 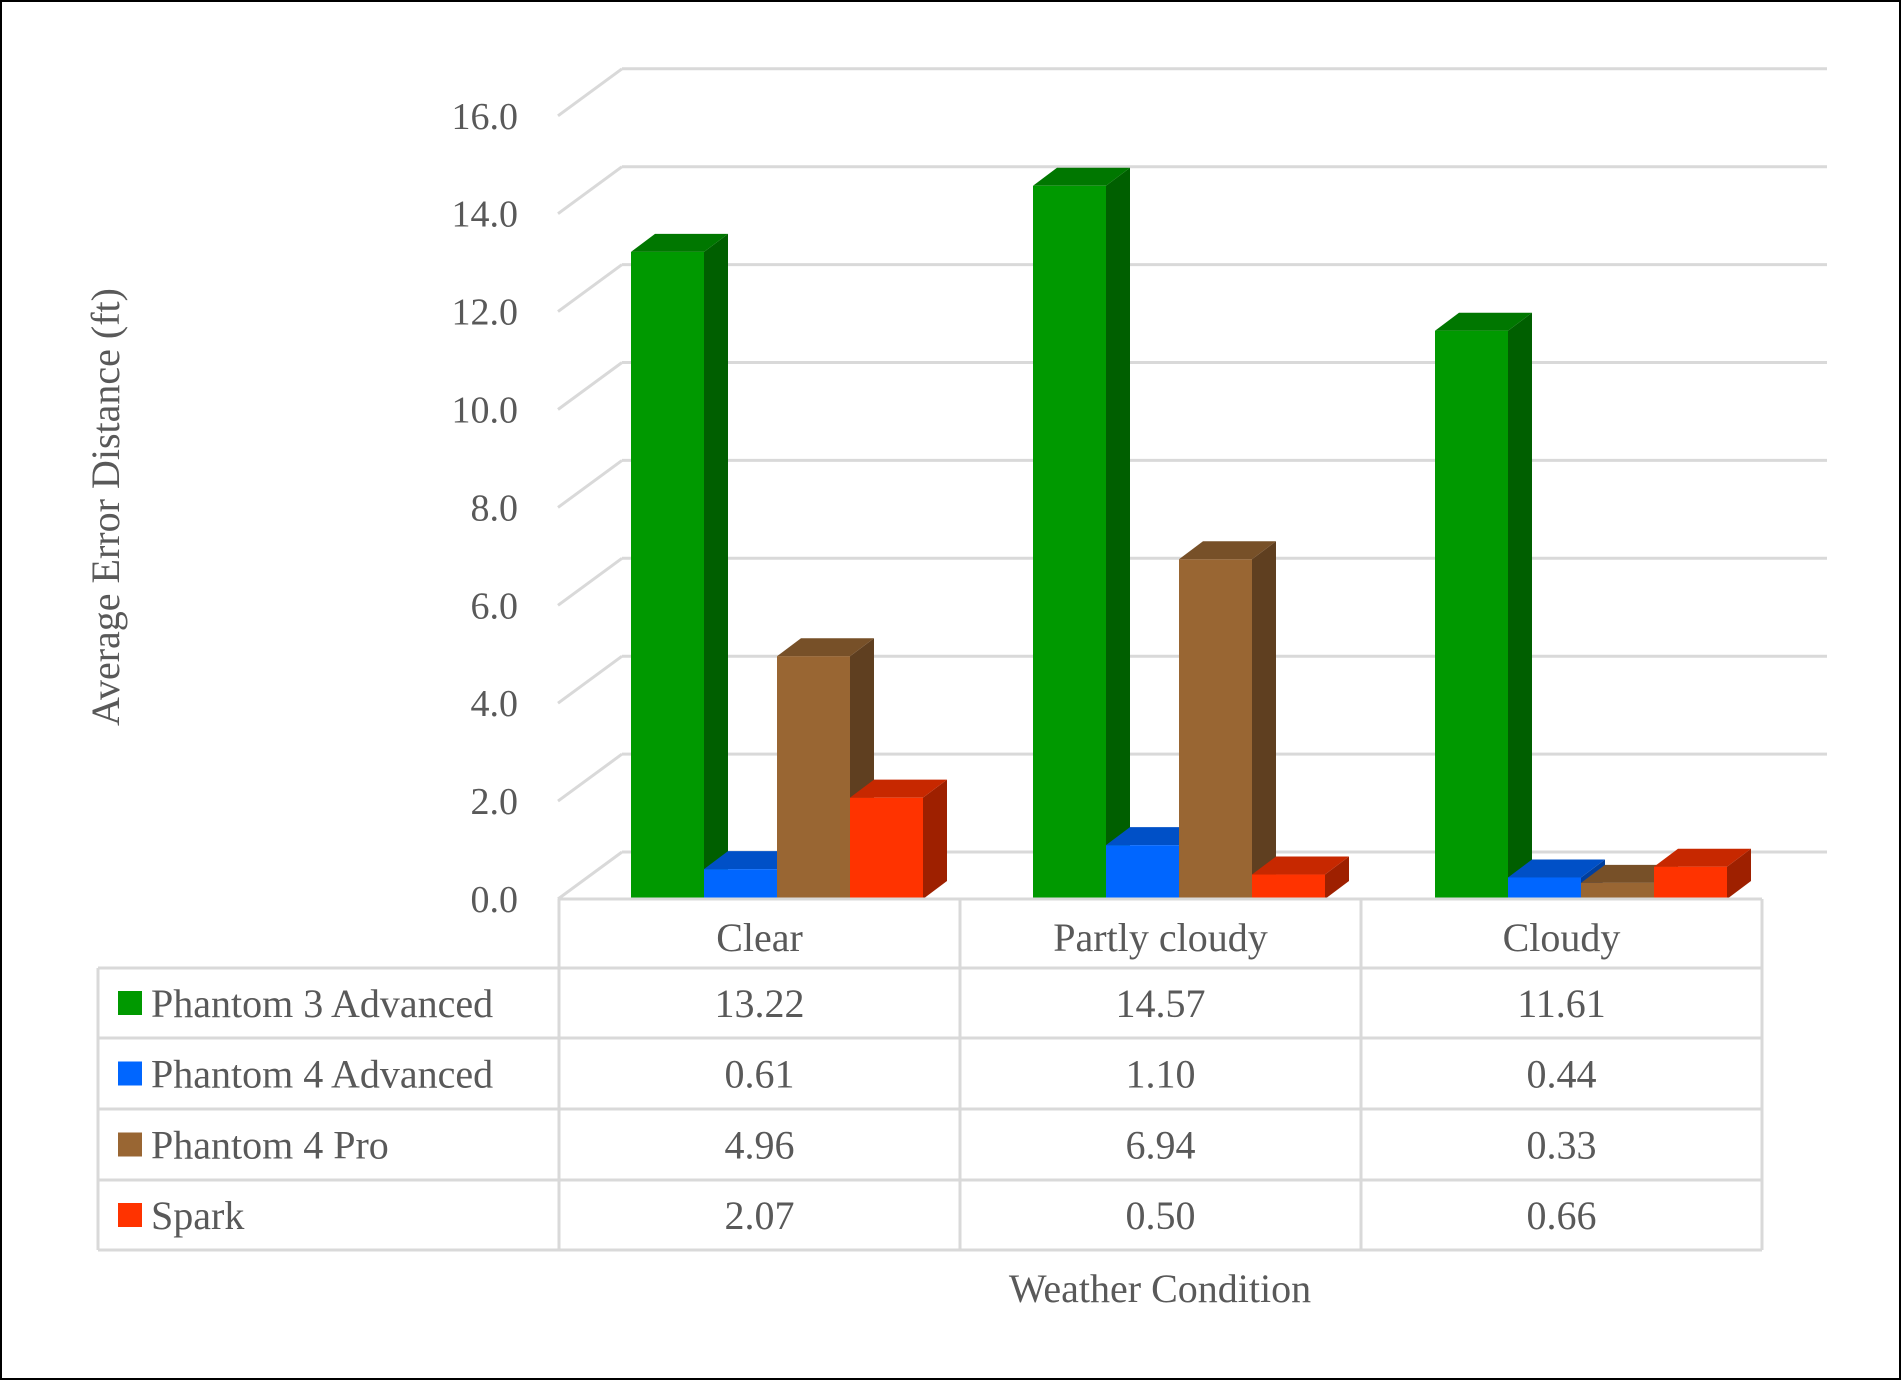 What do you see at coordinates (1562, 1074) in the screenshot?
I see `data-value: 0.44` at bounding box center [1562, 1074].